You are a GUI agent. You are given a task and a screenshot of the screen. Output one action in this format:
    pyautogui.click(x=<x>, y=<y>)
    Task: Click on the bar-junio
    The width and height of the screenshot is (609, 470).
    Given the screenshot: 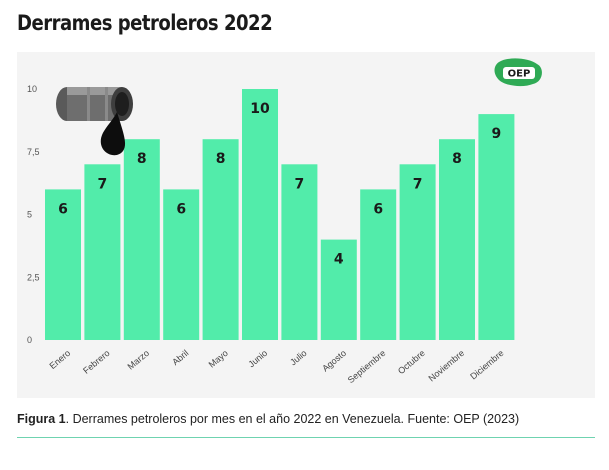 What is the action you would take?
    pyautogui.click(x=260, y=214)
    